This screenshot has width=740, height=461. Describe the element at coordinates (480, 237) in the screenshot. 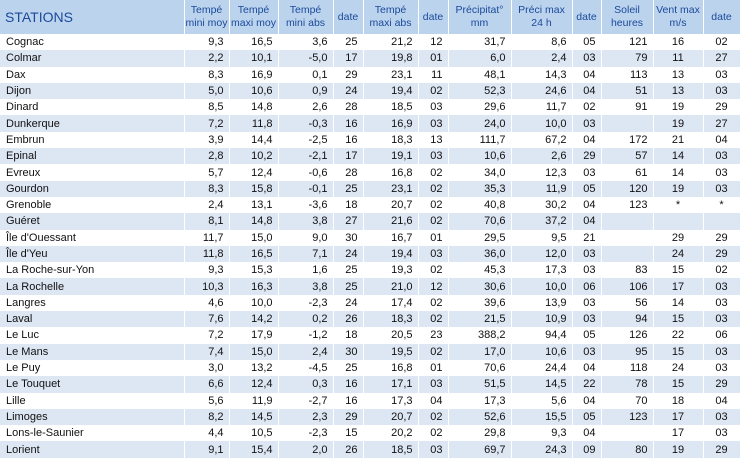

I see `cell-precip: 29,5` at that location.